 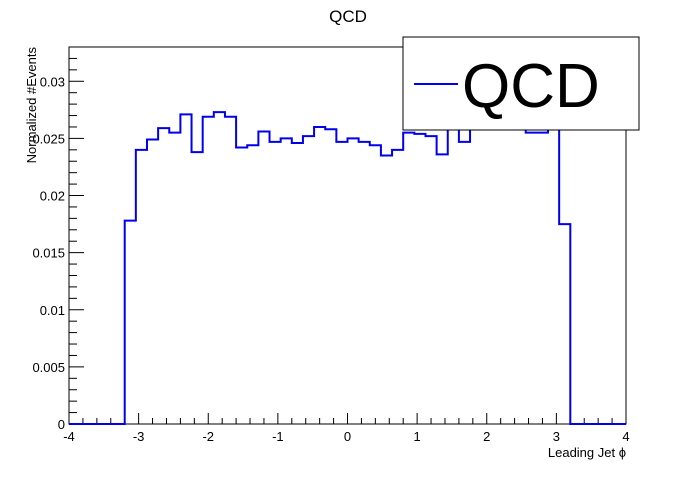 I want to click on legend-label-qcd: QCD, so click(x=531, y=86).